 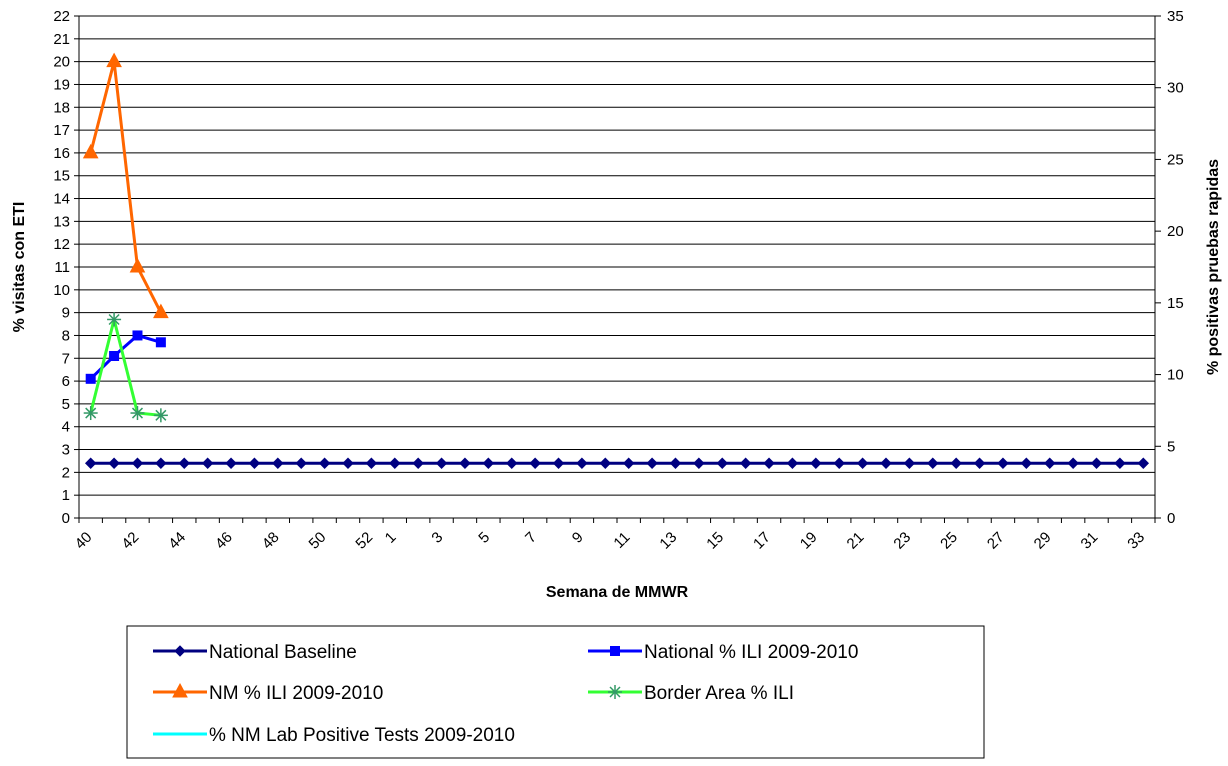 What do you see at coordinates (362, 735) in the screenshot?
I see `legend-label: % NM Lab Positive Tests 2009-2010` at bounding box center [362, 735].